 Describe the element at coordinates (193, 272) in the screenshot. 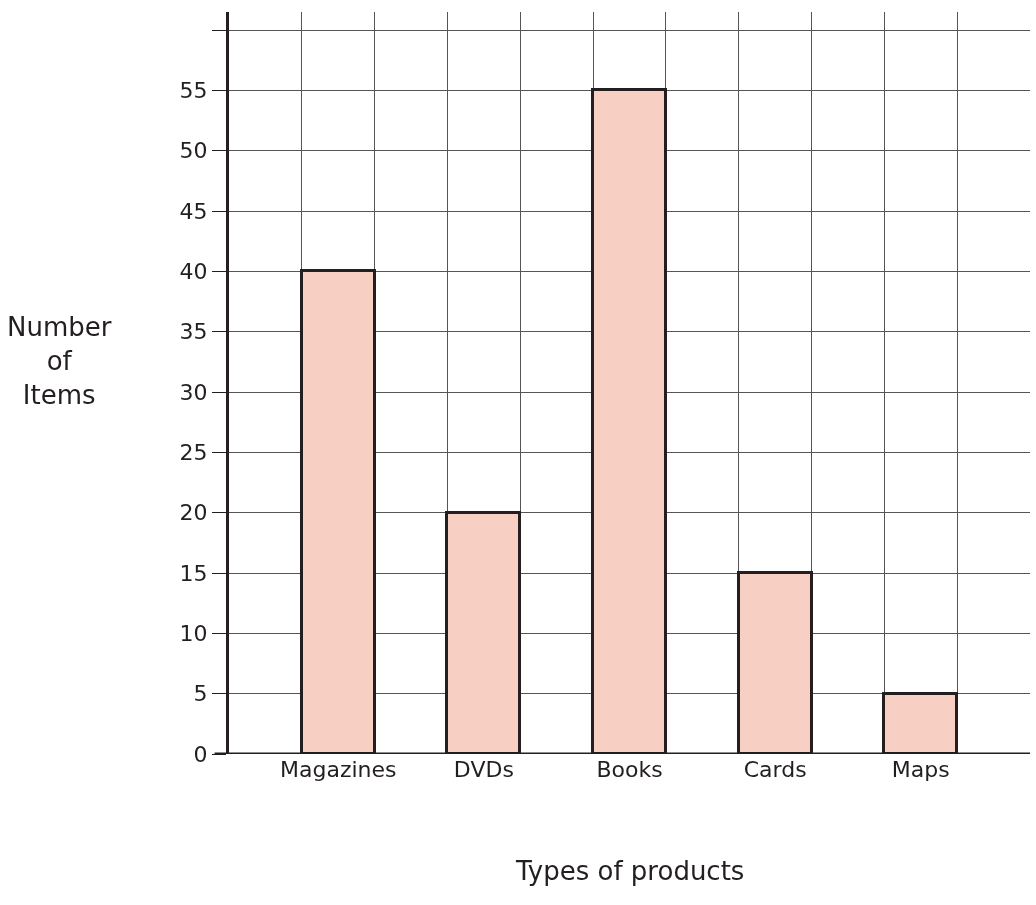

I see `y-tick-label: 40` at that location.